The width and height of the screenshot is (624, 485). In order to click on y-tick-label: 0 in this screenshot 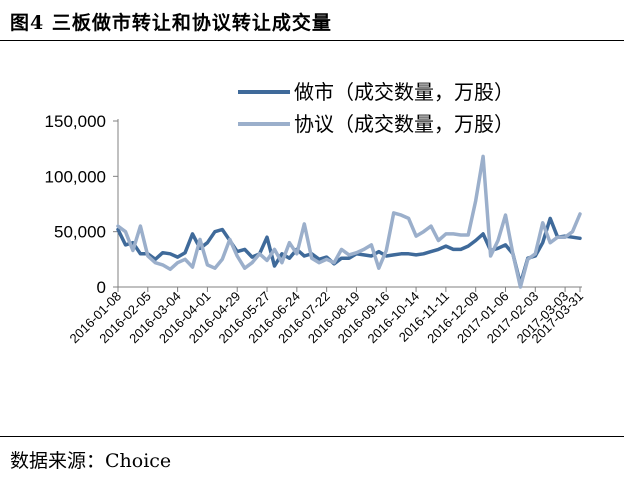, I will do `click(101, 287)`.